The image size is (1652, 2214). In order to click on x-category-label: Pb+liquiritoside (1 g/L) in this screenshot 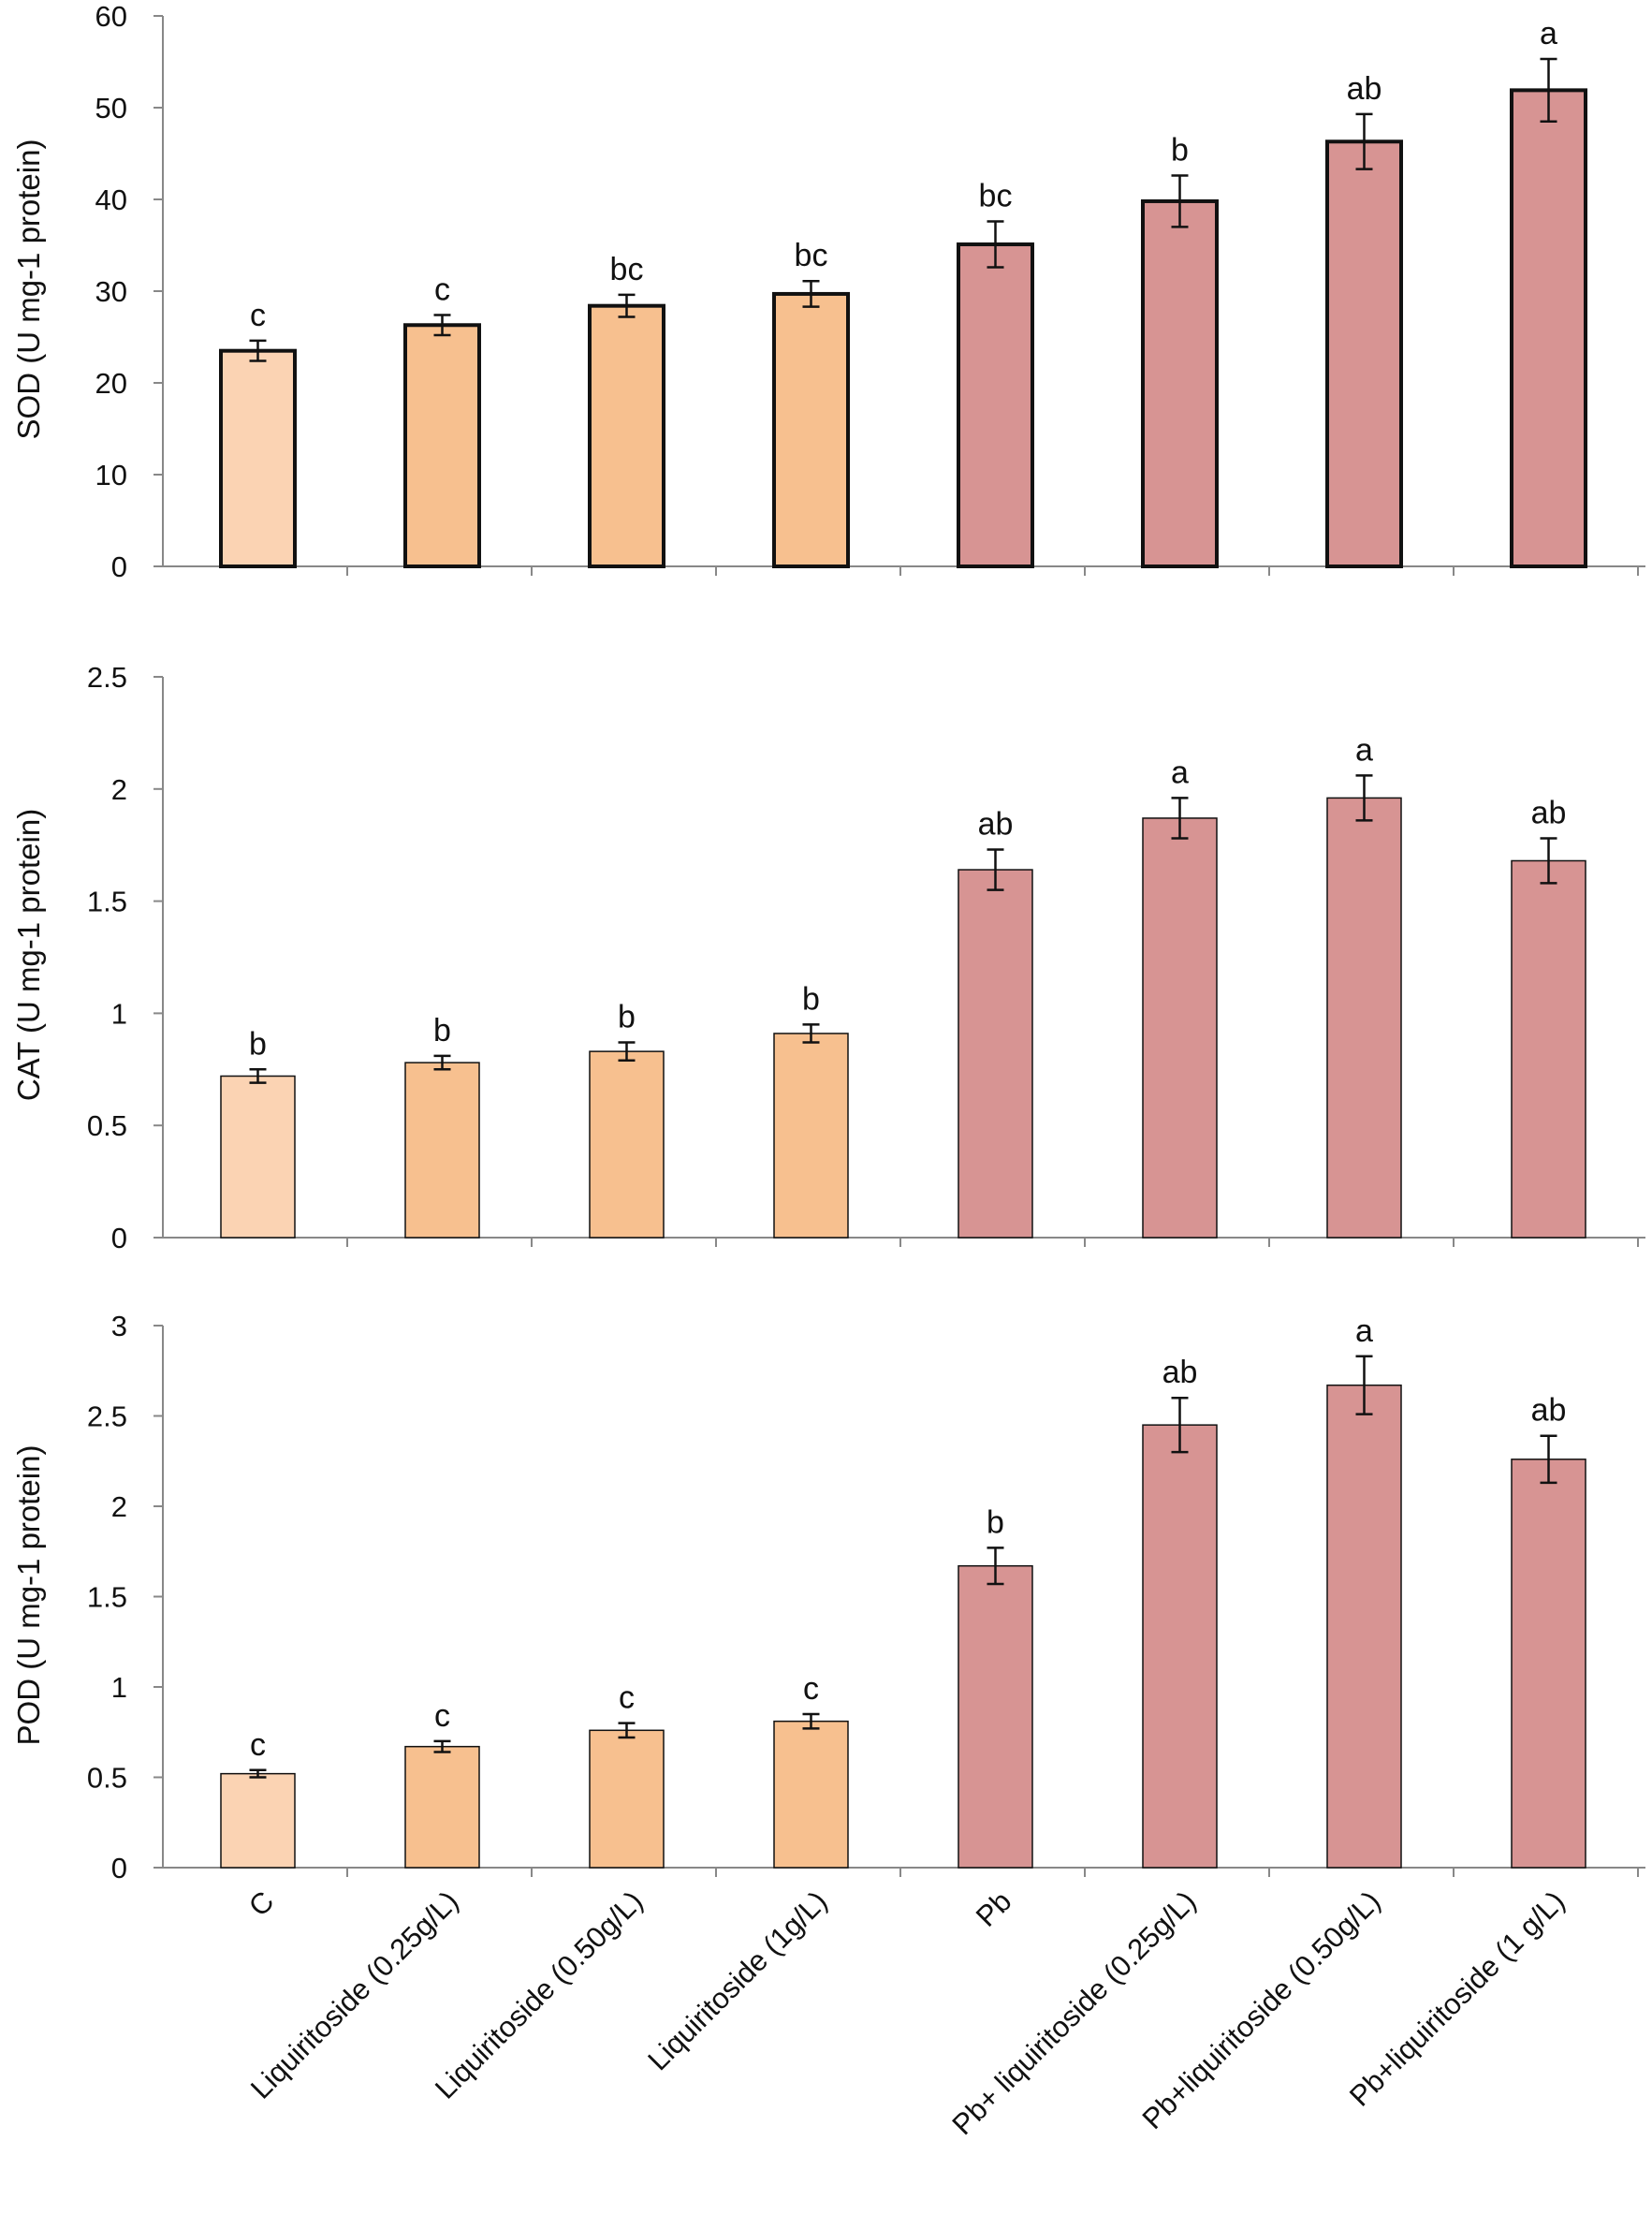, I will do `click(1457, 1998)`.